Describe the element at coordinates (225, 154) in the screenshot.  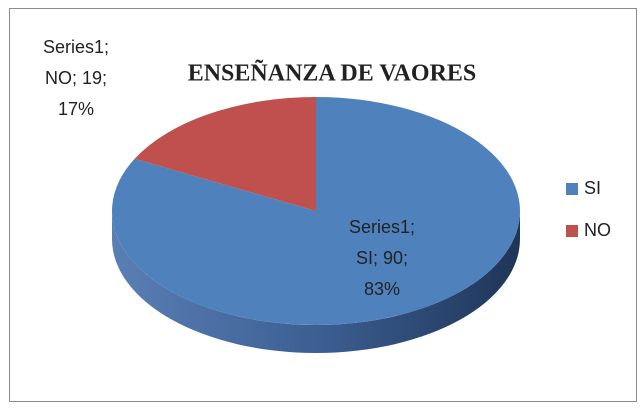
I see `pie-slice` at that location.